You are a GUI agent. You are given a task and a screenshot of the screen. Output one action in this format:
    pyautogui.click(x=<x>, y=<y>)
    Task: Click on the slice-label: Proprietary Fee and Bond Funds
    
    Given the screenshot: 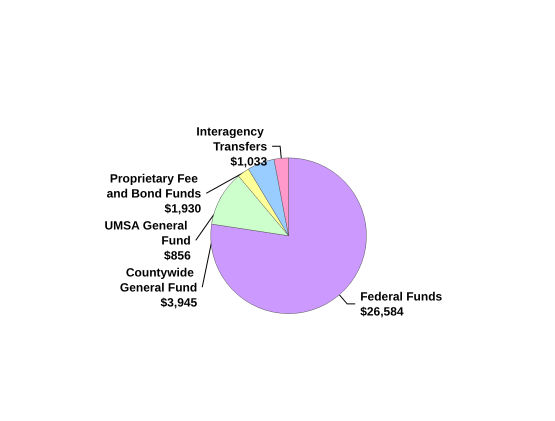 What is the action you would take?
    pyautogui.click(x=154, y=185)
    